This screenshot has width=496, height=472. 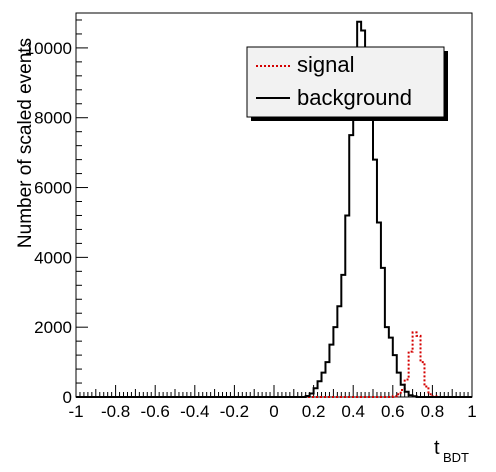 What do you see at coordinates (471, 411) in the screenshot?
I see `x-tick-label: 1` at bounding box center [471, 411].